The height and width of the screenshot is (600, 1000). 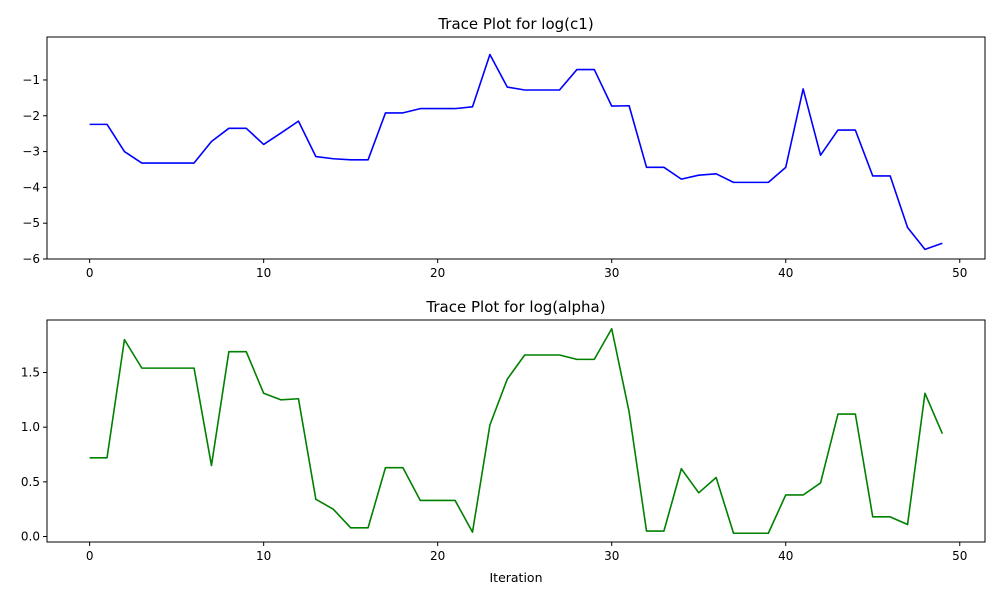 I want to click on x-axis-alpha: 0 10 20 30 40 50, so click(x=526, y=552).